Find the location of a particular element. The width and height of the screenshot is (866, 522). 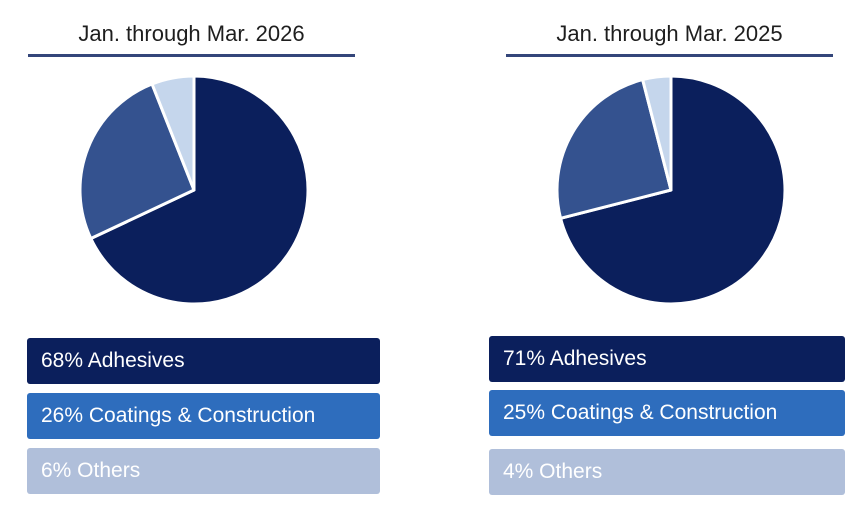

legend-adhesives: 71% Adhesives is located at coordinates (667, 359).